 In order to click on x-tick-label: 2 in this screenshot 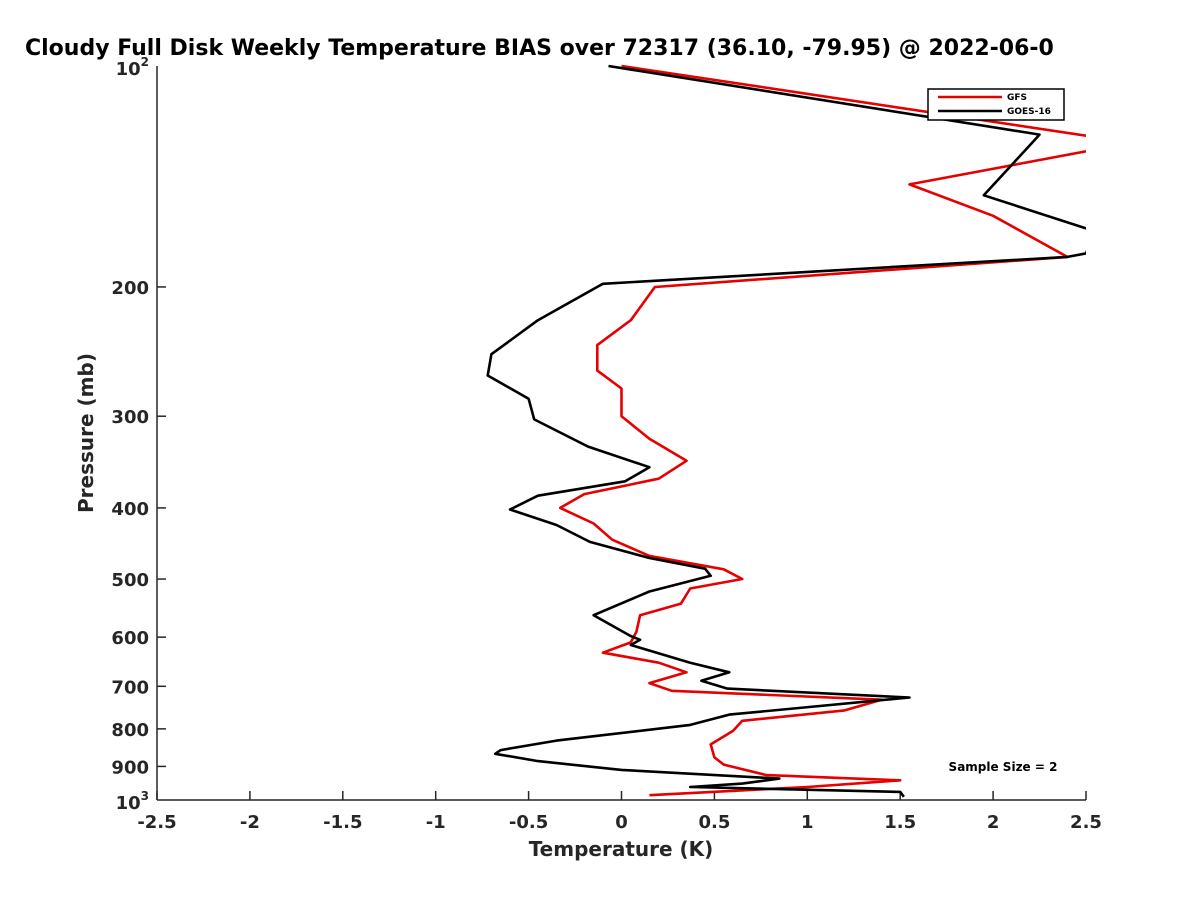, I will do `click(993, 822)`.